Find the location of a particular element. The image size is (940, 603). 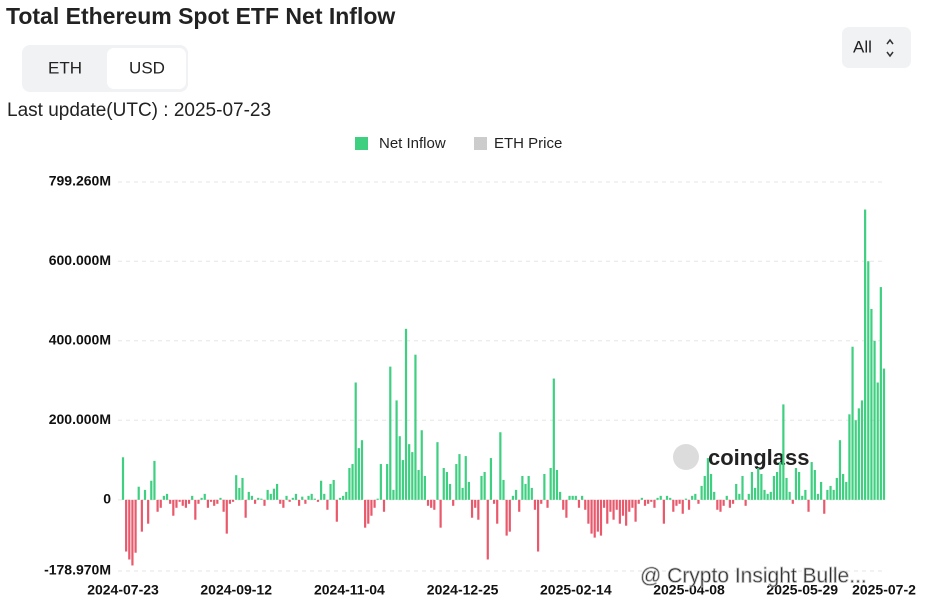

y-tick-label: 400.000M is located at coordinates (80, 339).